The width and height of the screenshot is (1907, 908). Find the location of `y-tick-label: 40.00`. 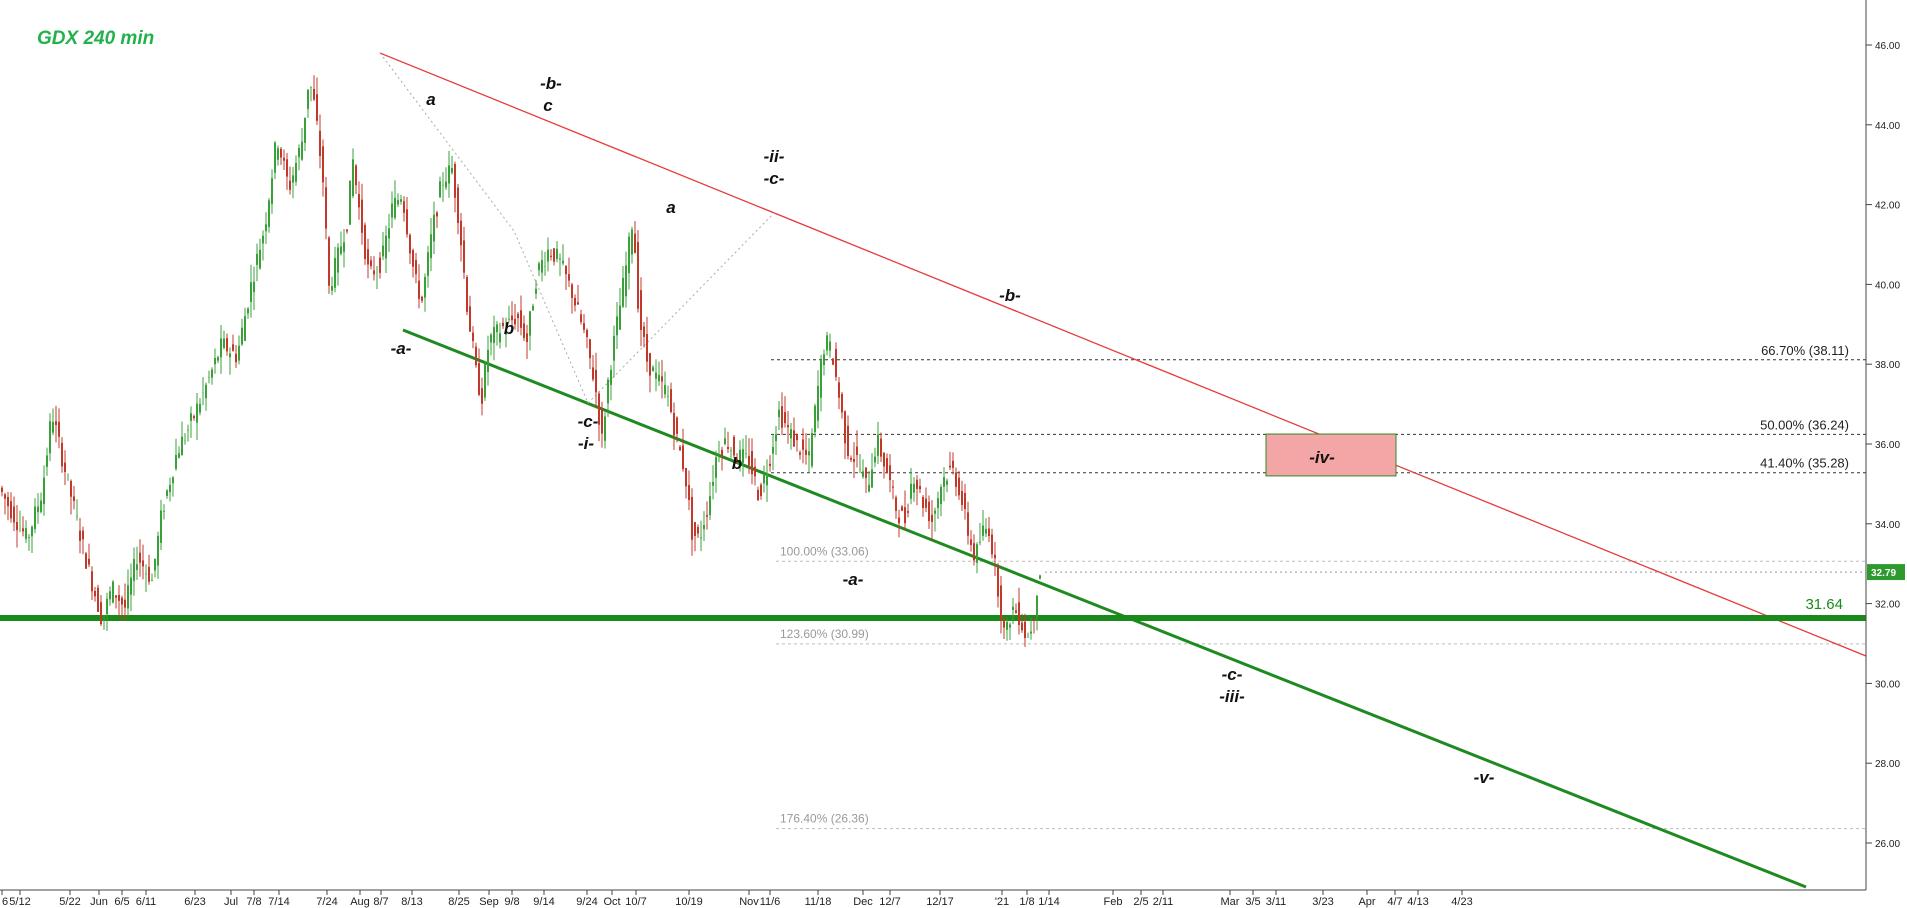

y-tick-label: 40.00 is located at coordinates (1887, 285).